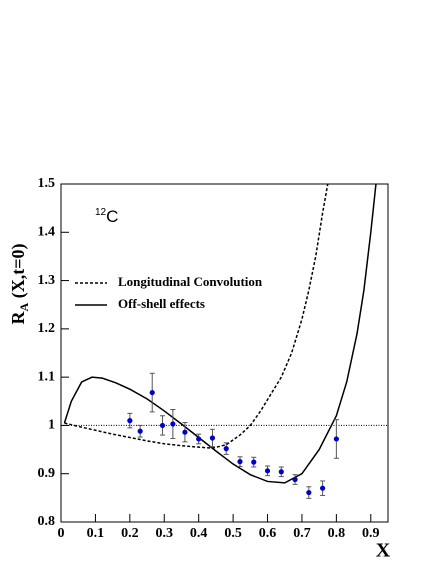 The image size is (436, 564). I want to click on annotation-sup: 12, so click(101, 212).